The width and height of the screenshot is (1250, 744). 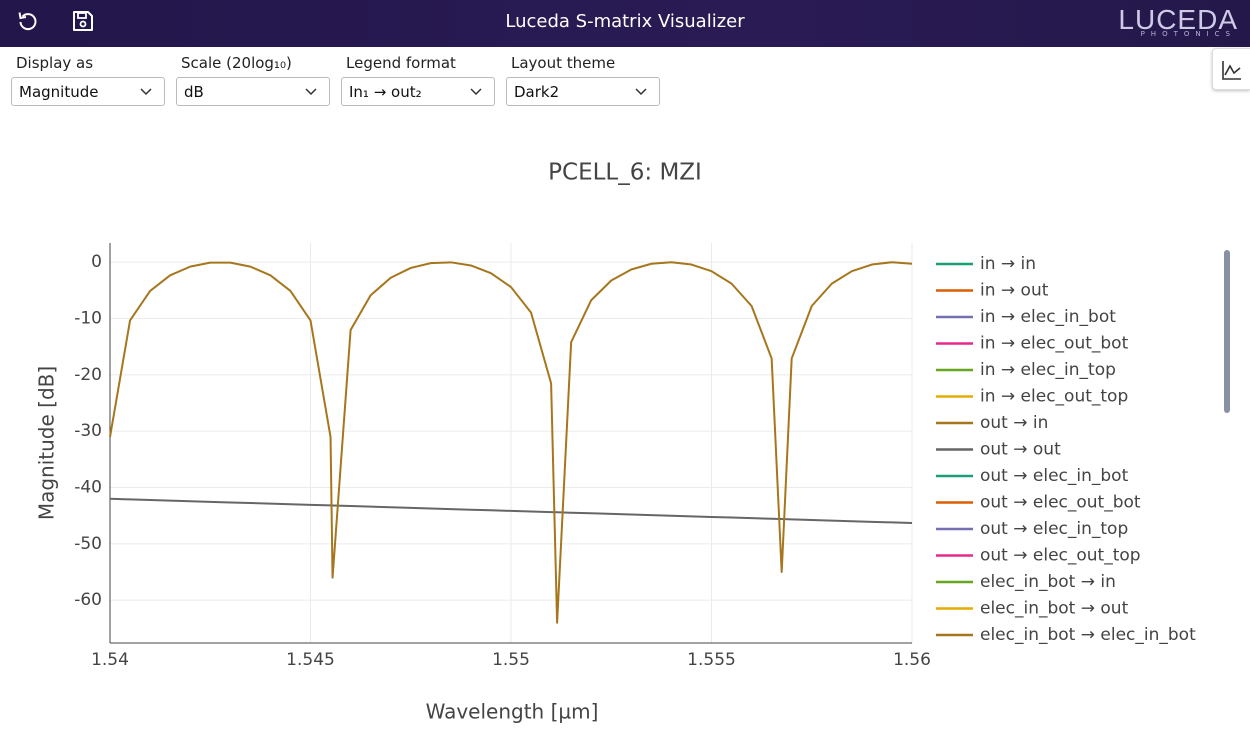 What do you see at coordinates (88, 544) in the screenshot?
I see `y-tick-label: -50` at bounding box center [88, 544].